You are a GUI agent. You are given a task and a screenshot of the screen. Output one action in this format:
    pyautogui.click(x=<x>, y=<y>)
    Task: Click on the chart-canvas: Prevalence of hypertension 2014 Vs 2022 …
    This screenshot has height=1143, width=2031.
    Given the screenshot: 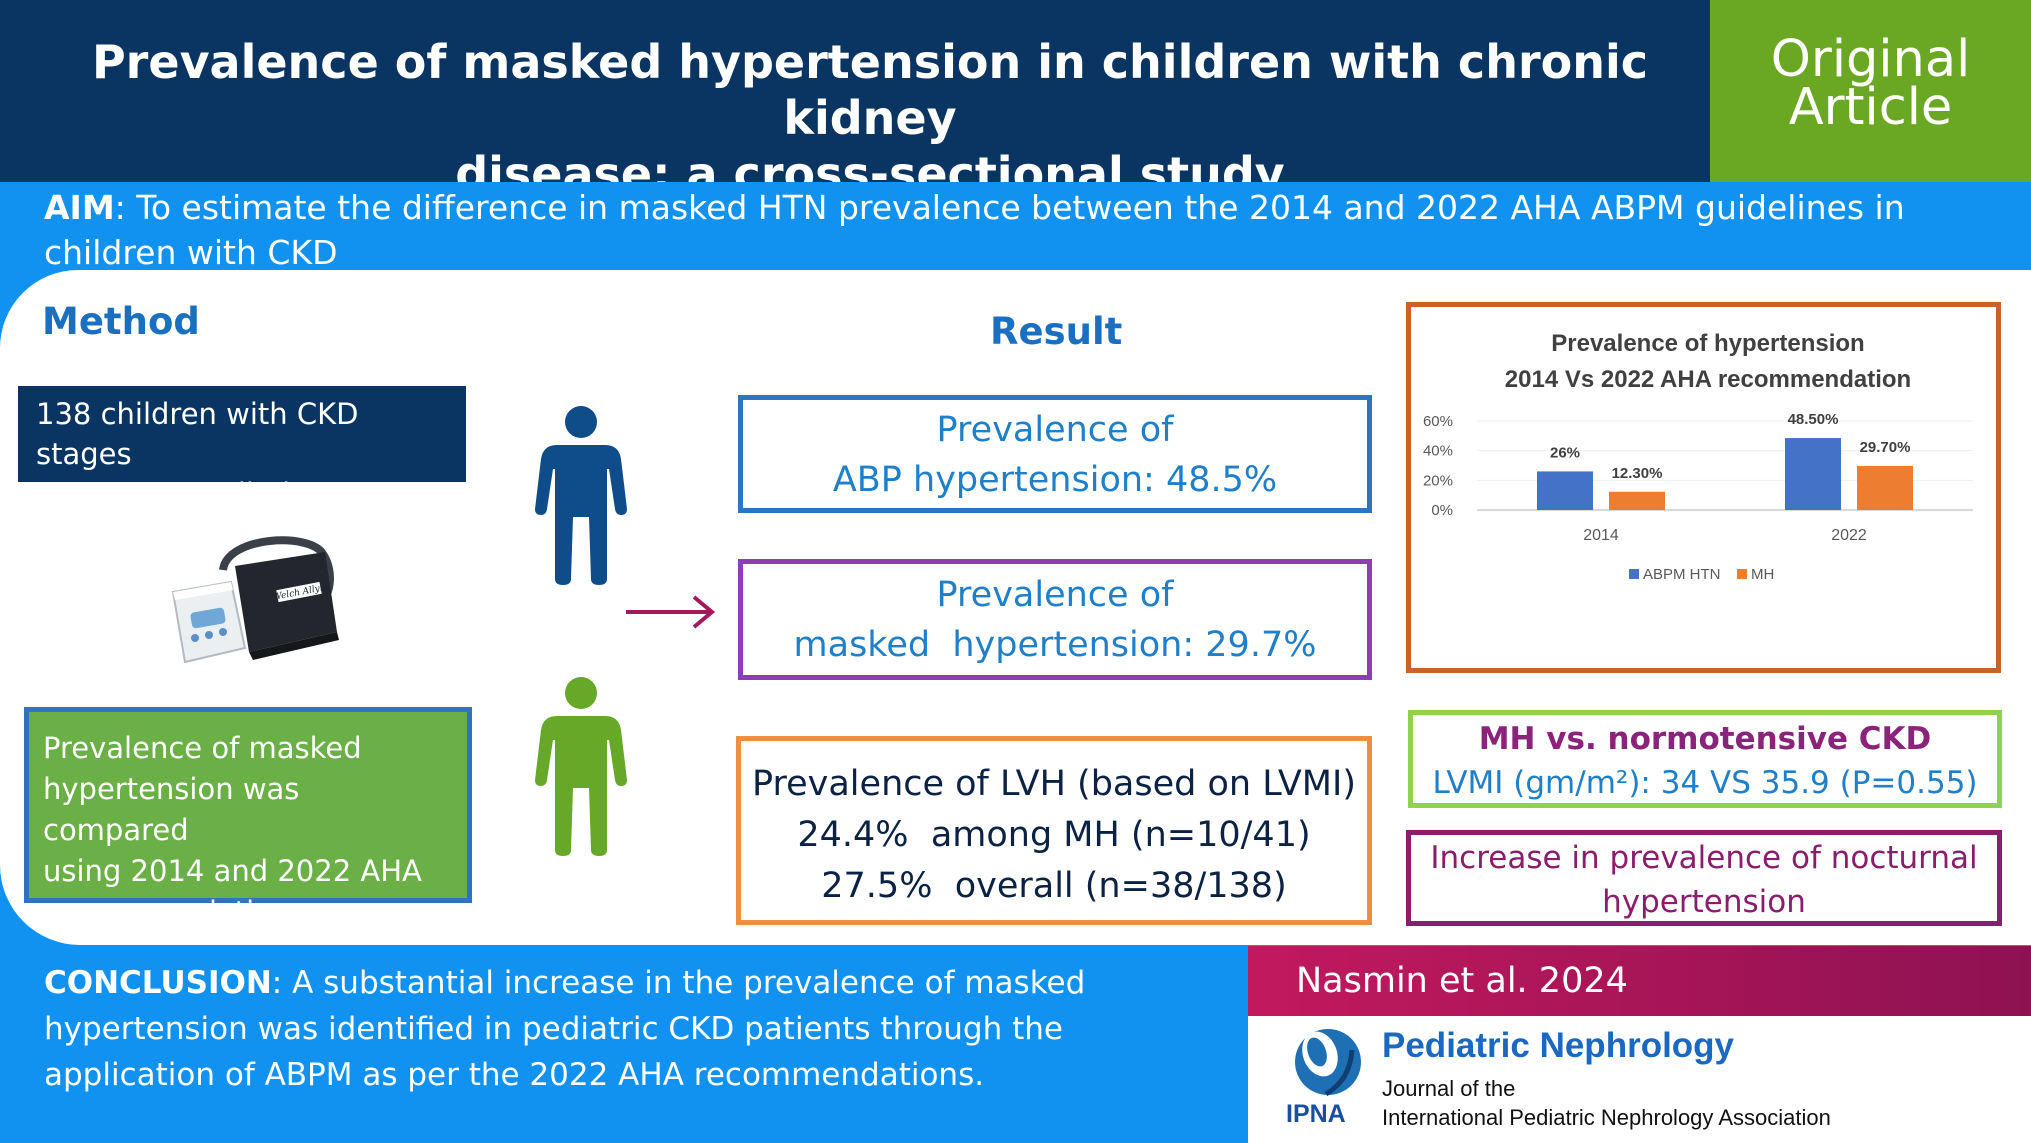 What is the action you would take?
    pyautogui.click(x=1698, y=456)
    